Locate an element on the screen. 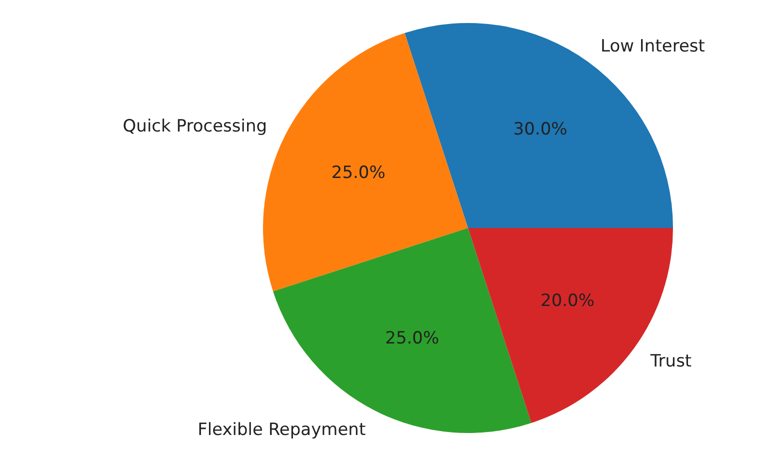 This screenshot has height=449, width=774. data-label: 20.0% is located at coordinates (567, 301).